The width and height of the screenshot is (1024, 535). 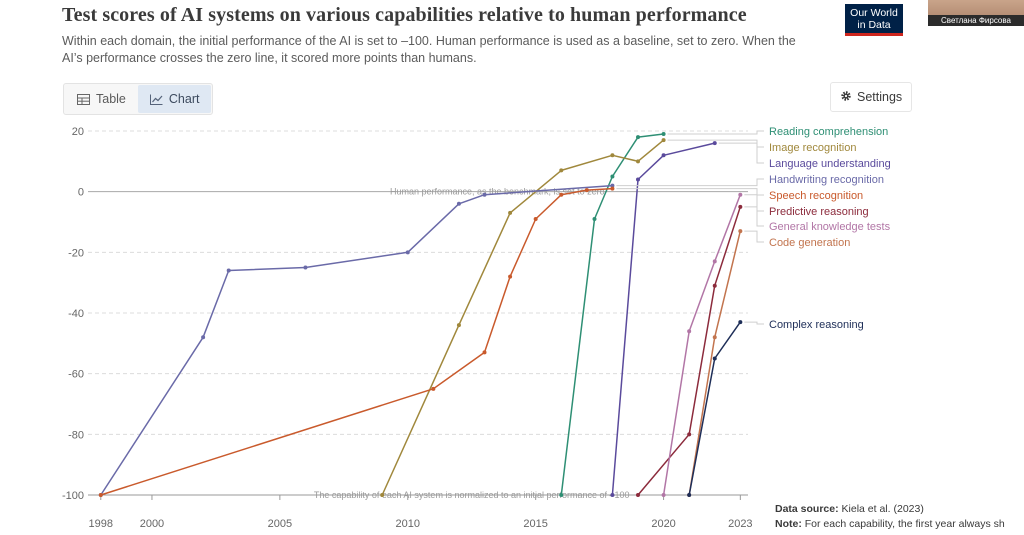 I want to click on y-tick-label: -100, so click(x=73, y=496).